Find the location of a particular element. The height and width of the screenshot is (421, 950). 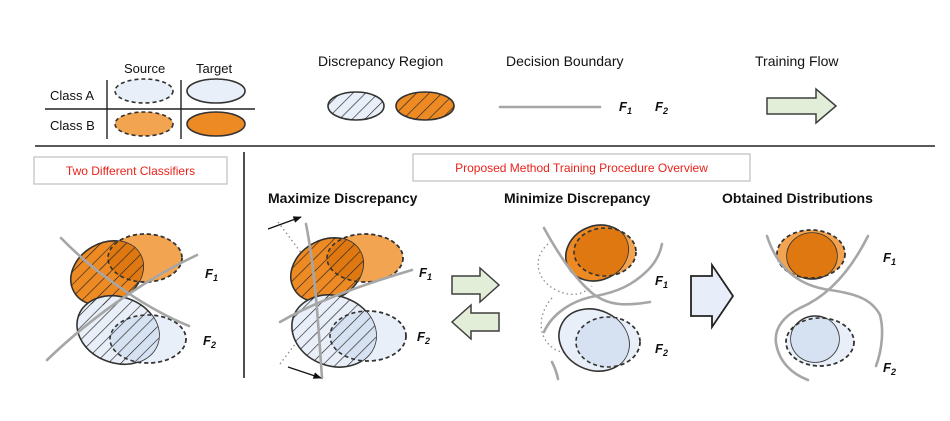

two-classifiers-title: Two Different Classifiers is located at coordinates (130, 171).